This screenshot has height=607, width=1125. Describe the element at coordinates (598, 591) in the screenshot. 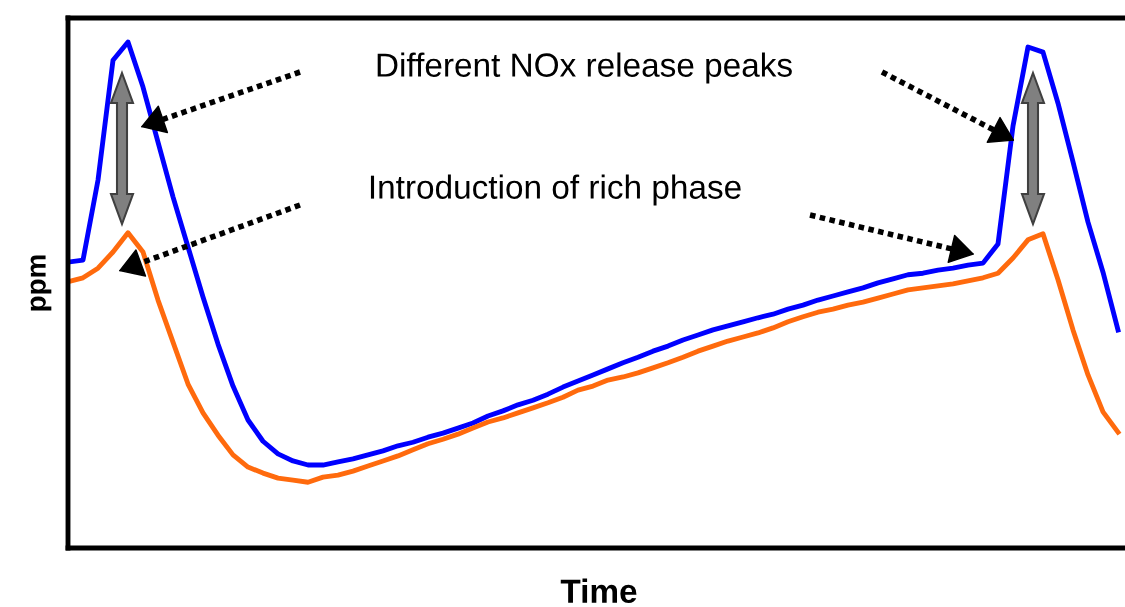

I see `x-axis-title: Time` at that location.